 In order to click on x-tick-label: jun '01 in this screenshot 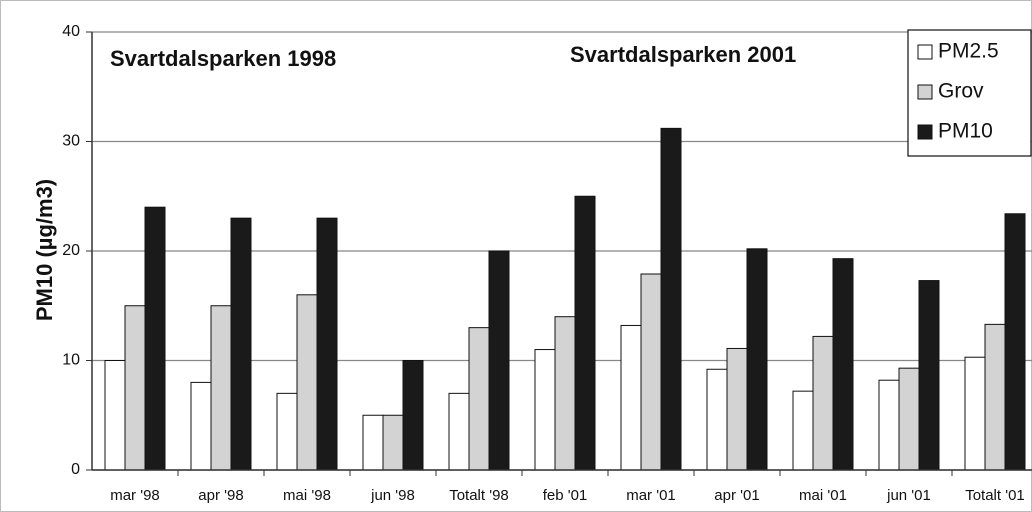, I will do `click(908, 495)`.